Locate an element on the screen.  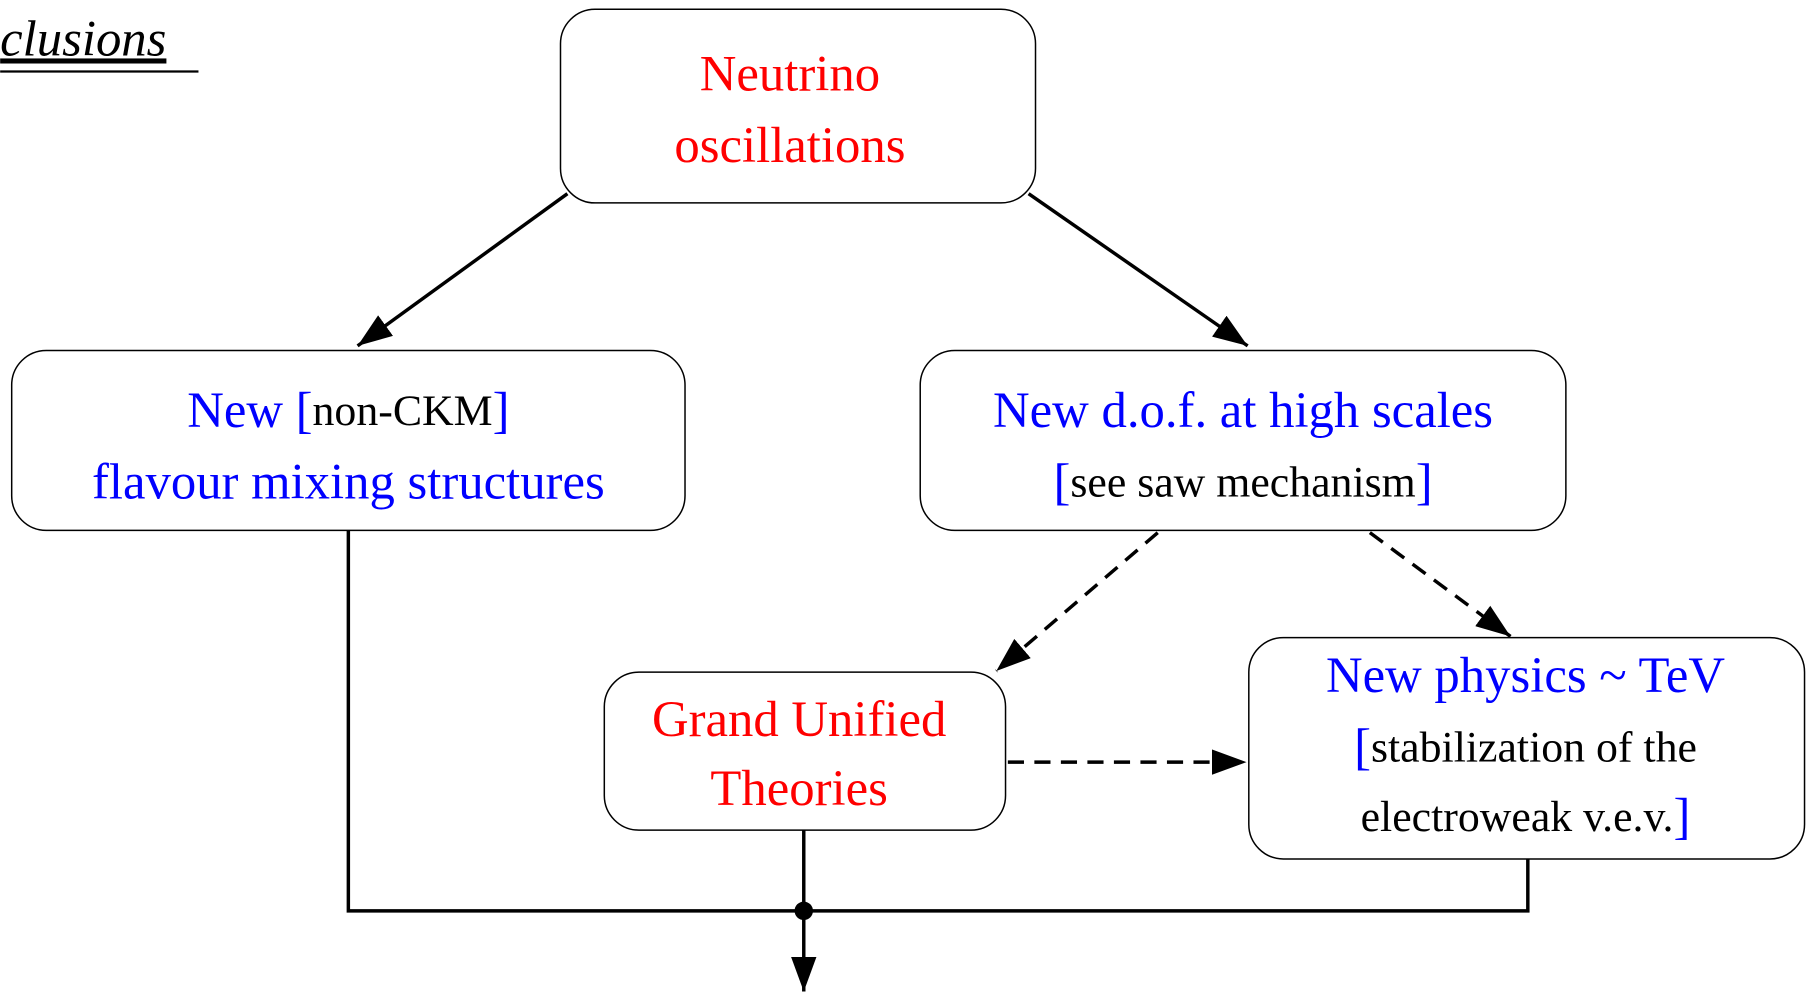
slide-title: clusions is located at coordinates (83, 38).